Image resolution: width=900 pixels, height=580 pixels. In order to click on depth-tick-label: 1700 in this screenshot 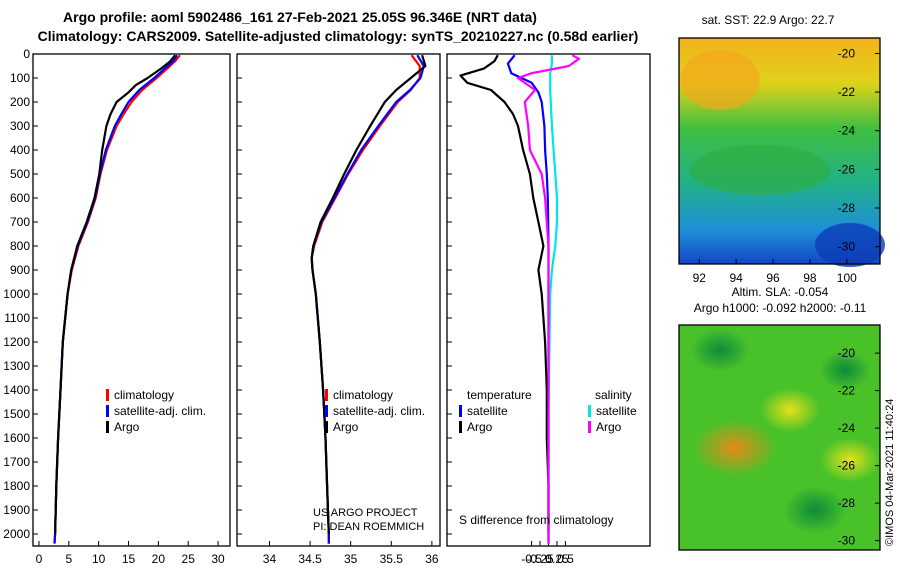, I will do `click(16, 462)`.